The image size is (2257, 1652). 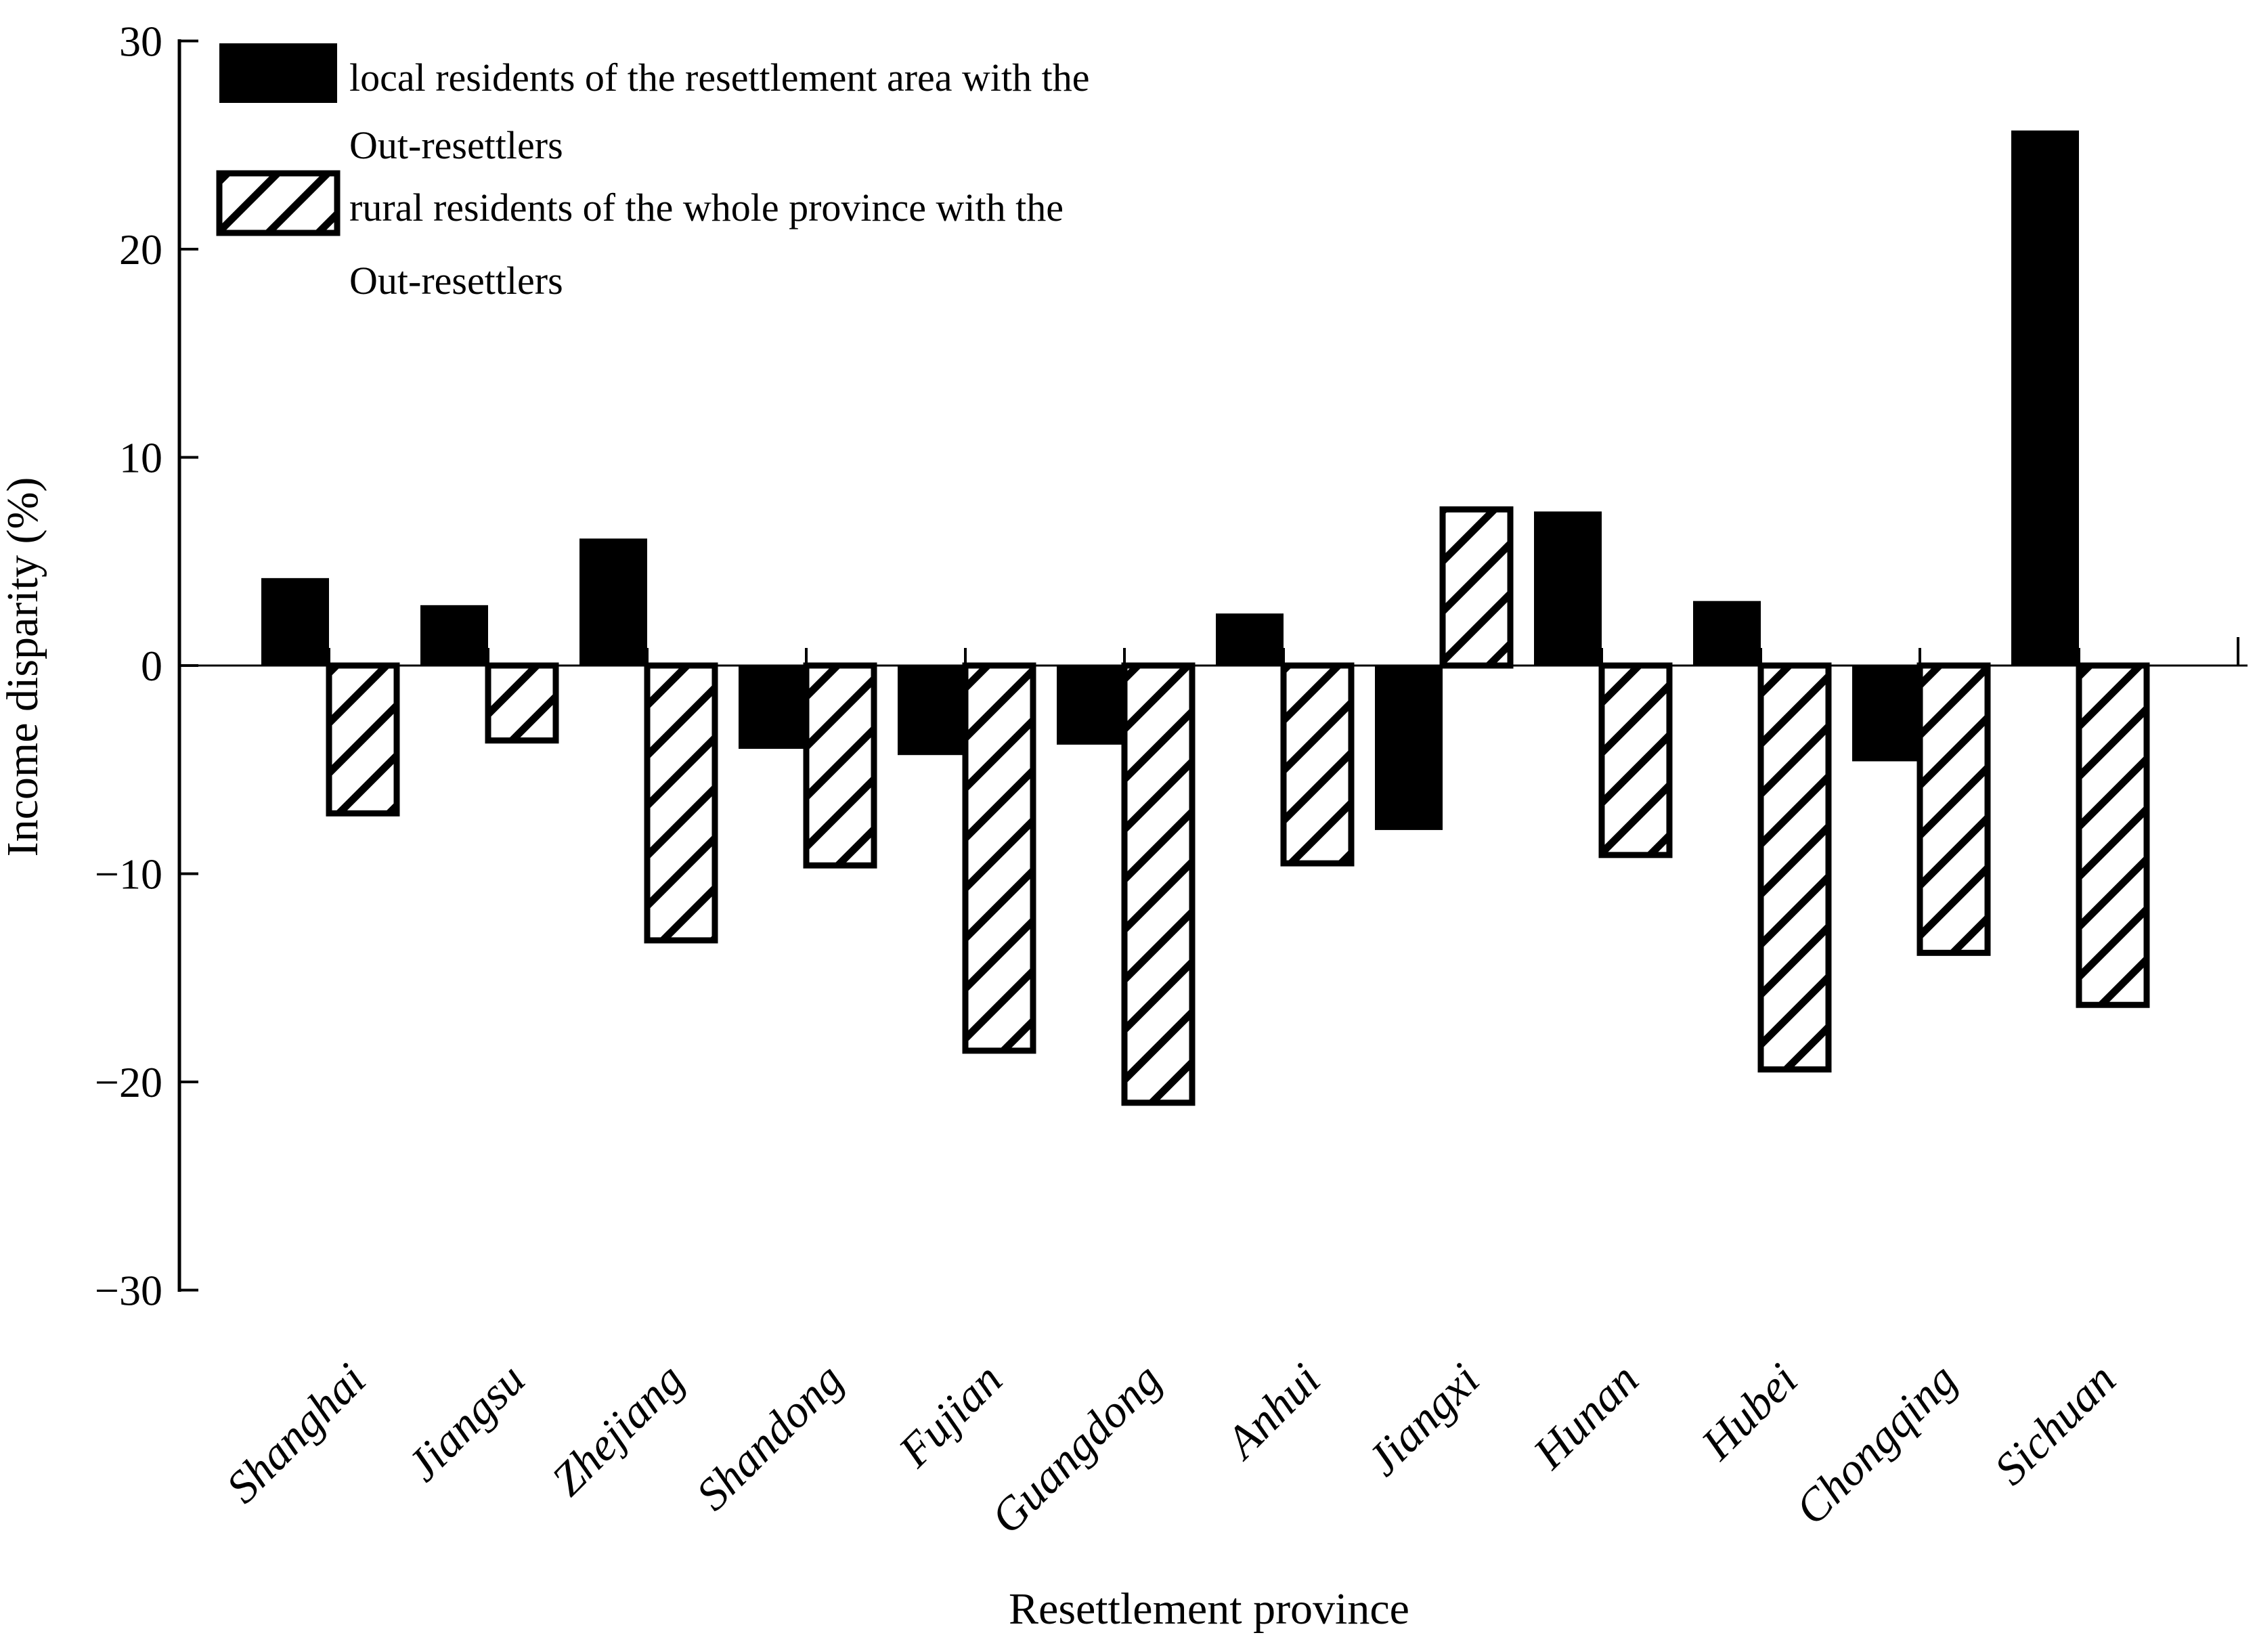 What do you see at coordinates (1250, 640) in the screenshot?
I see `bar-local-Anhui` at bounding box center [1250, 640].